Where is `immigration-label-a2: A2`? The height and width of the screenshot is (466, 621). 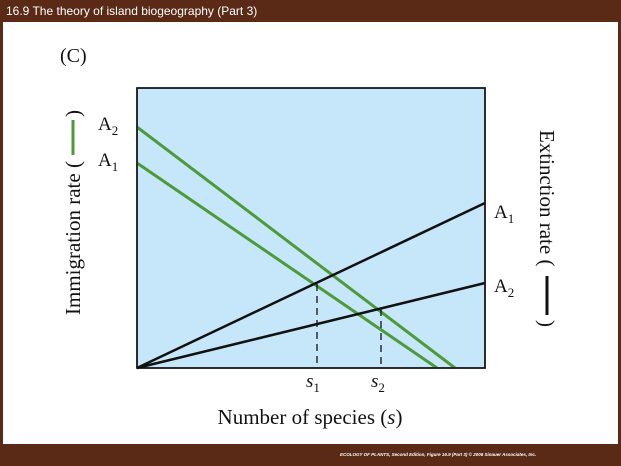 immigration-label-a2: A2 is located at coordinates (108, 126).